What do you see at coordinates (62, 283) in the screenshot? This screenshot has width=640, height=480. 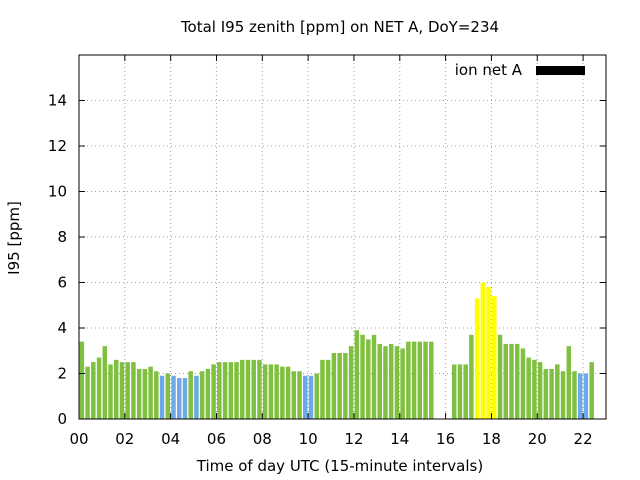 I see `y-tick-label: 6` at bounding box center [62, 283].